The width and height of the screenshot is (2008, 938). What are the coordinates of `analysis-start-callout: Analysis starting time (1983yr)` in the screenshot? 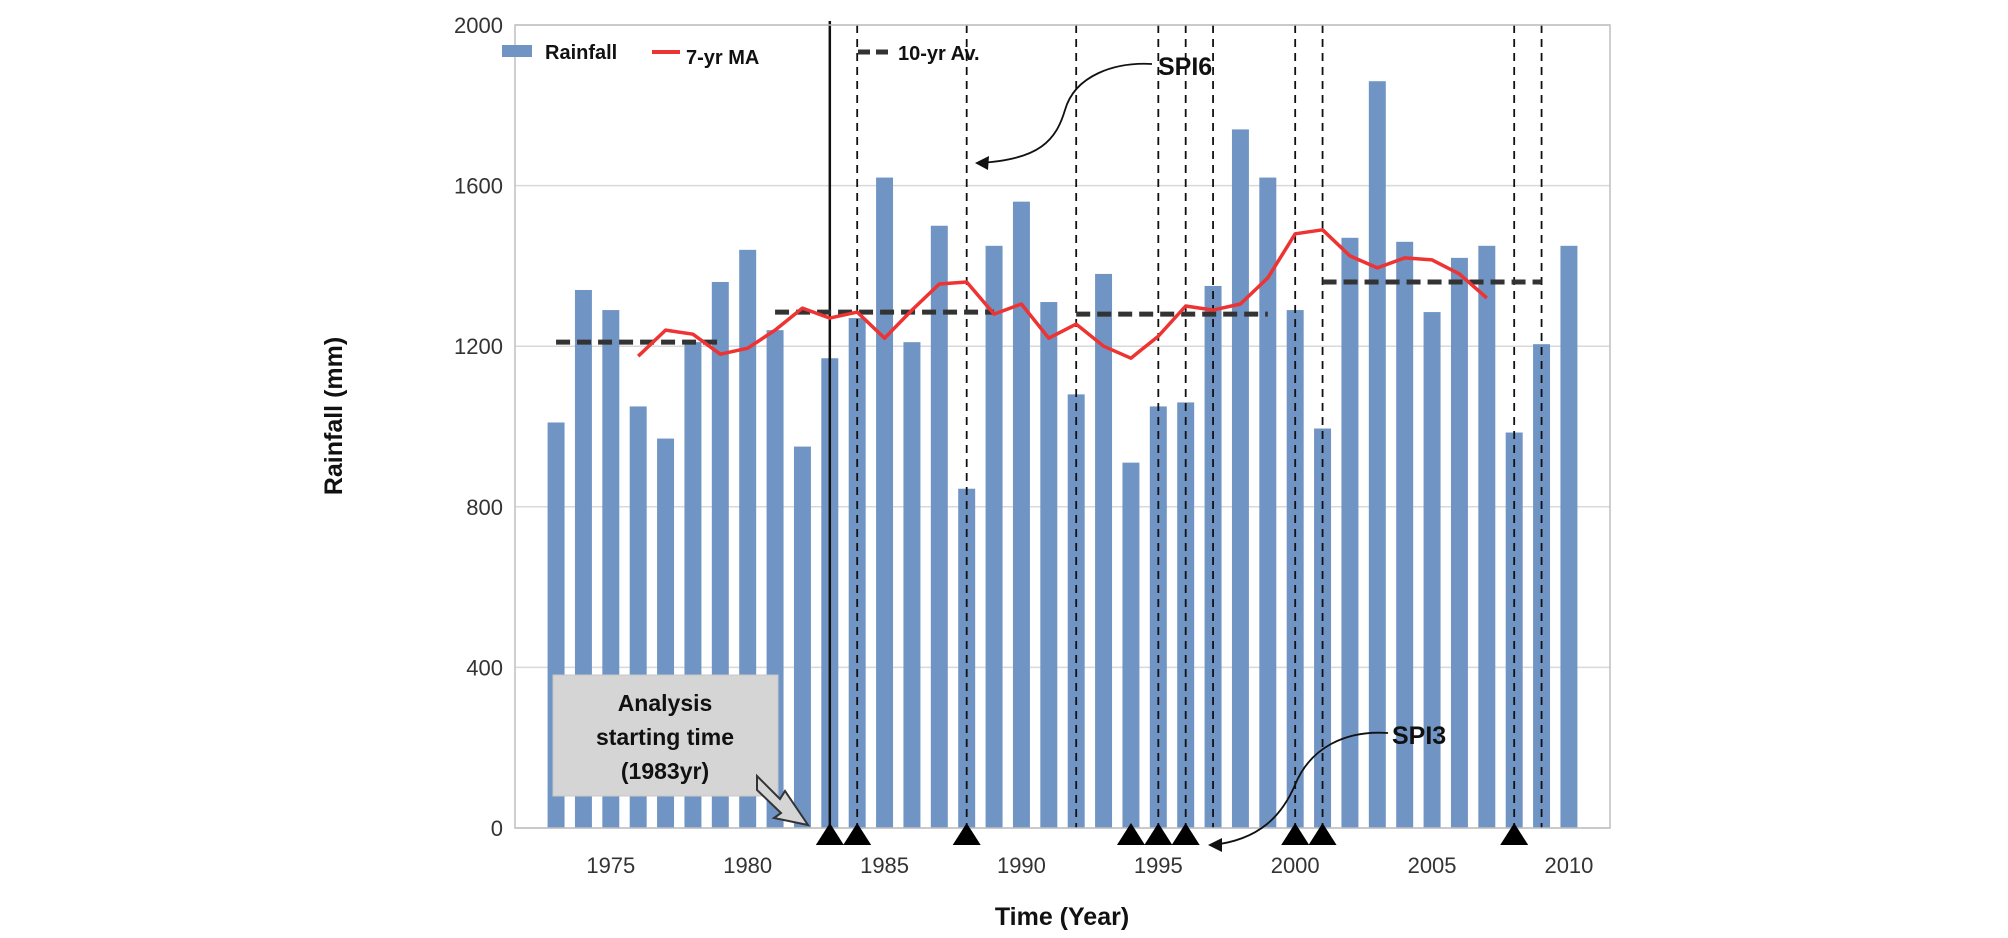 It's located at (681, 750).